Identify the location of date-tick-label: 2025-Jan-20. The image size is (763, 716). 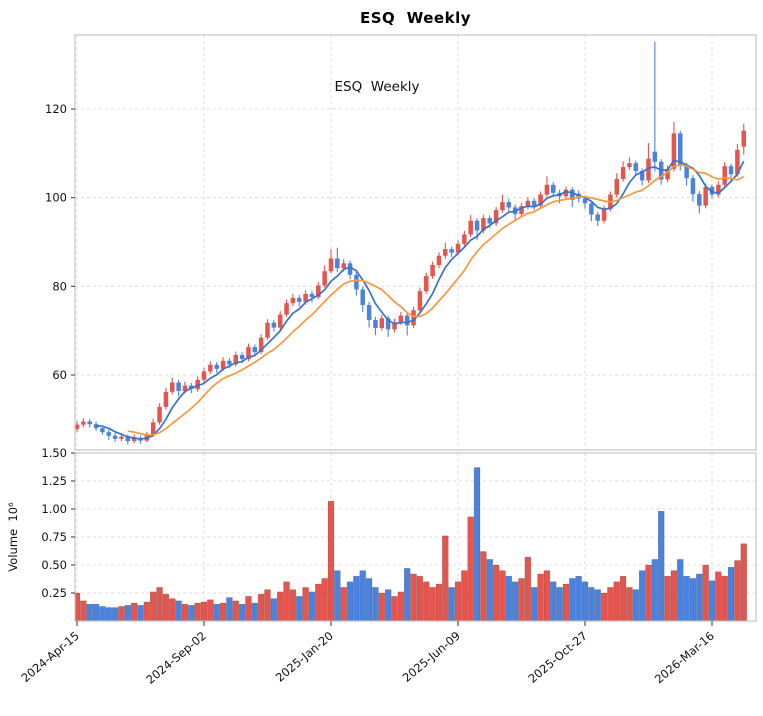
(304, 657).